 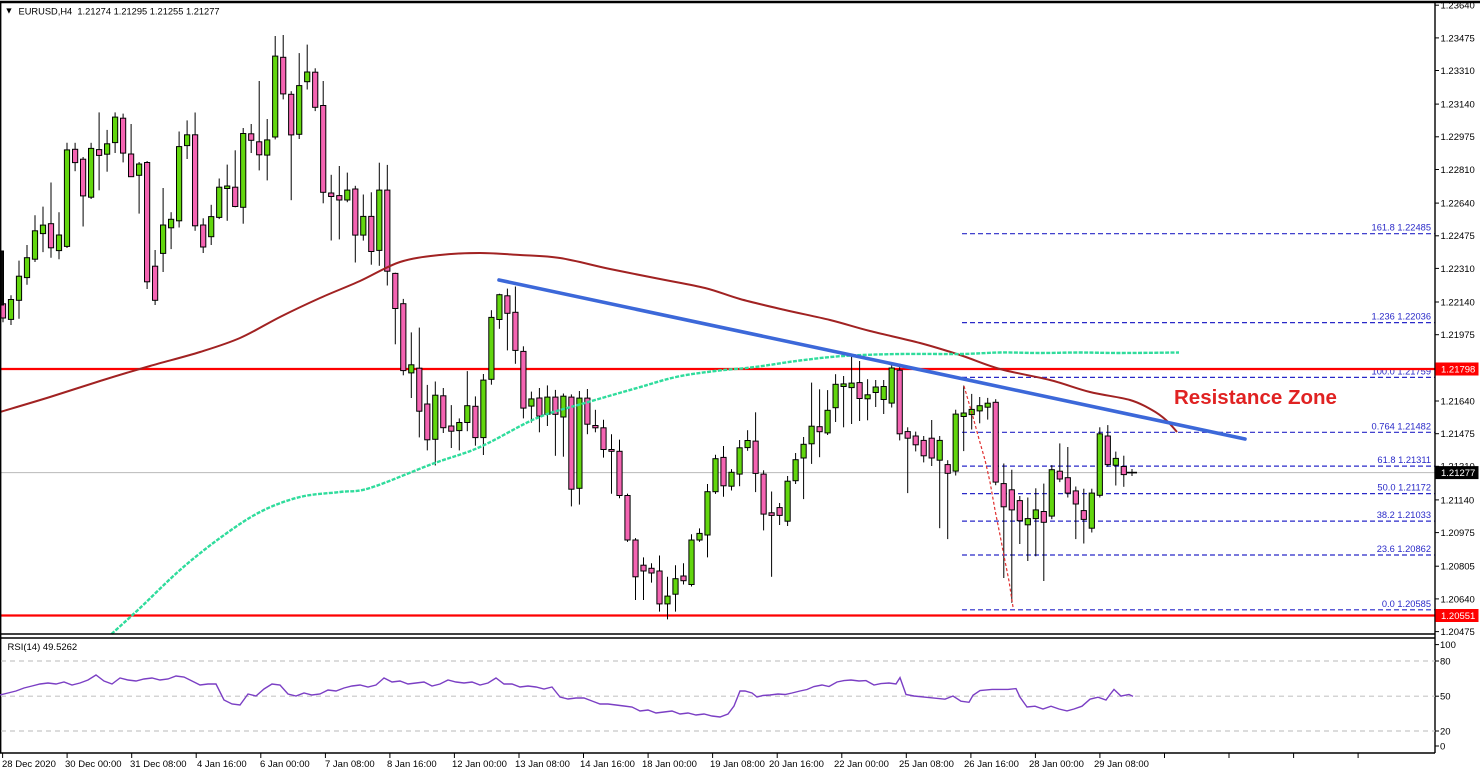 I want to click on svg-text: 61.8 1.21311, so click(x=1404, y=460).